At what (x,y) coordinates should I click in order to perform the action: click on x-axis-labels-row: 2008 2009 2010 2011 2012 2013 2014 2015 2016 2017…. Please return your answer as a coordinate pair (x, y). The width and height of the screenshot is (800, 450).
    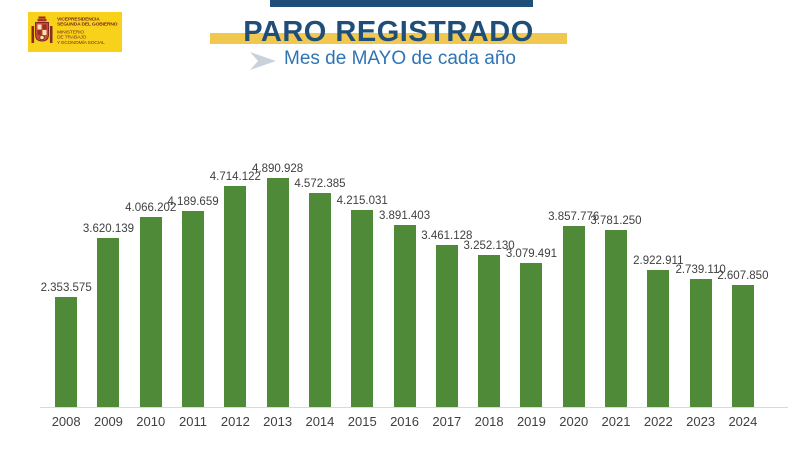
    Looking at the image, I should click on (404, 421).